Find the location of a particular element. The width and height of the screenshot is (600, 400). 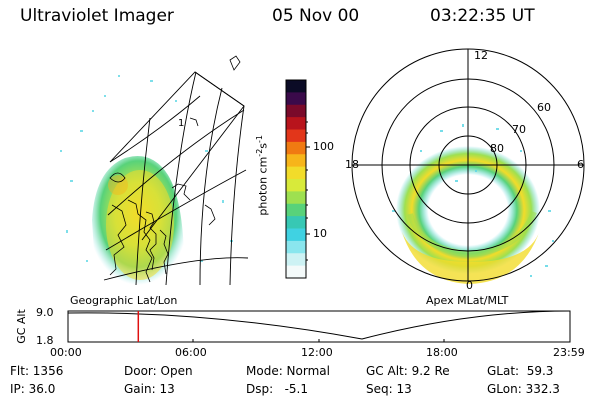

colorbar is located at coordinates (296, 179).